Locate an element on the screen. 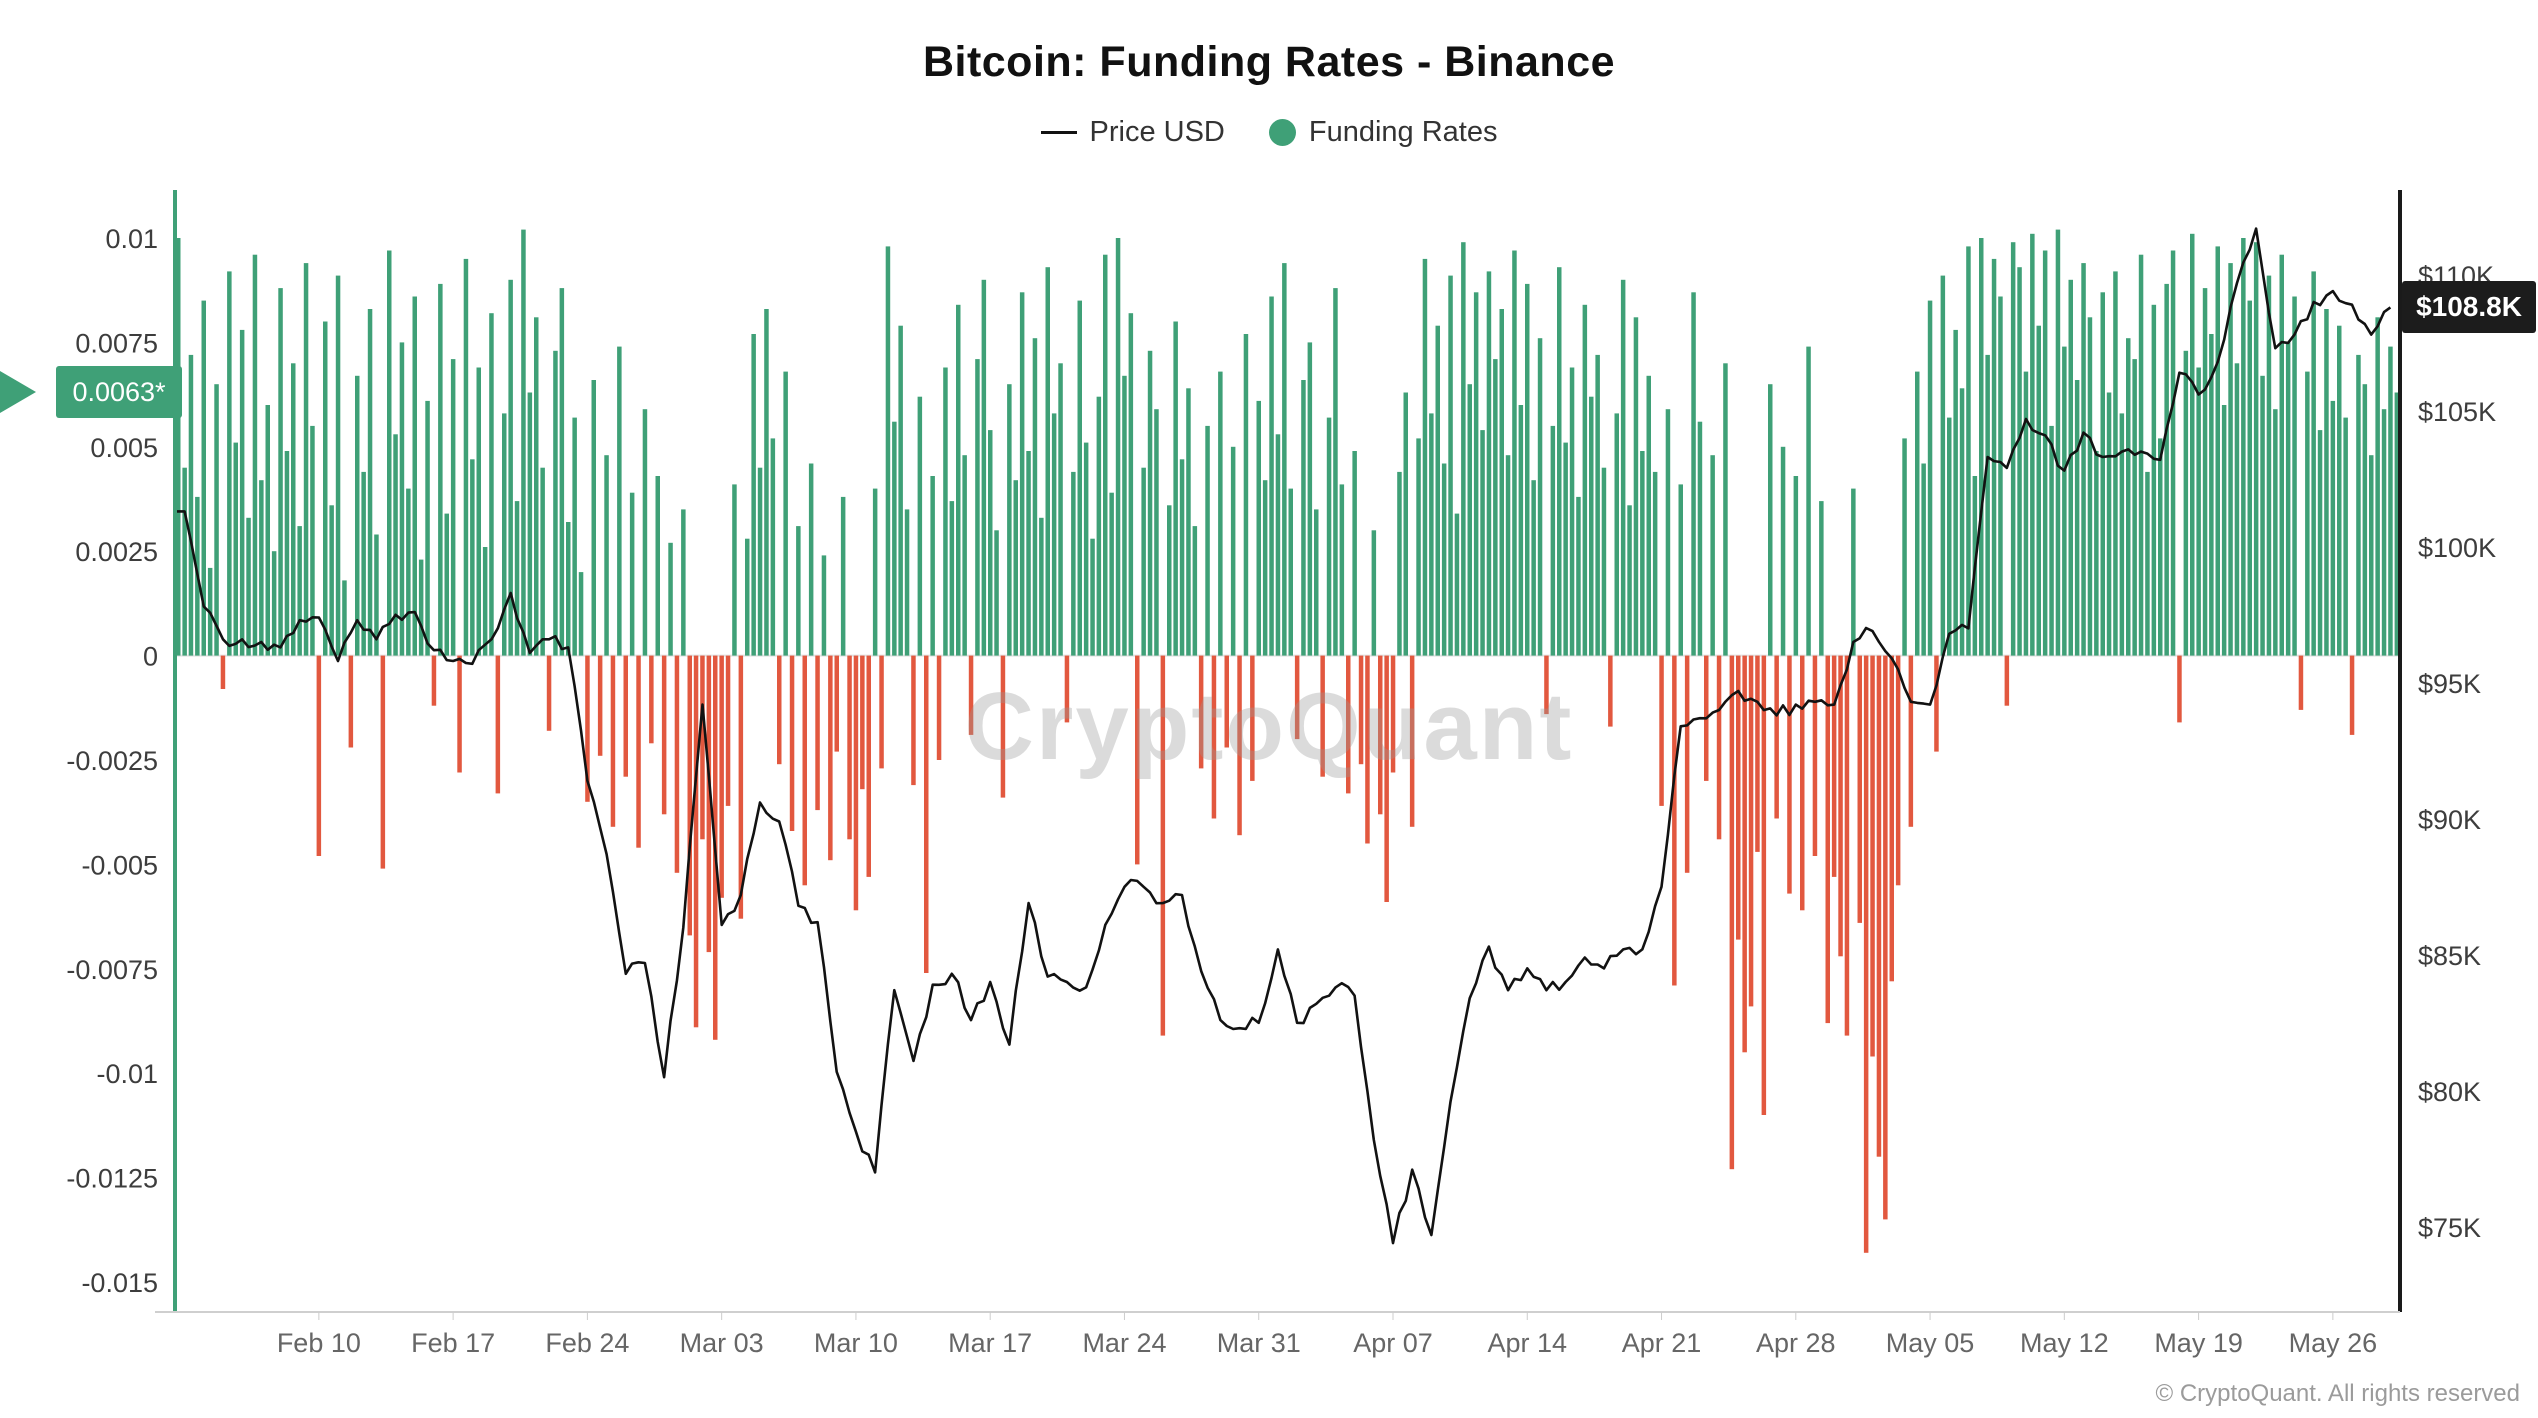 The image size is (2538, 1418). legend-item-funding: Funding Rates is located at coordinates (1382, 132).